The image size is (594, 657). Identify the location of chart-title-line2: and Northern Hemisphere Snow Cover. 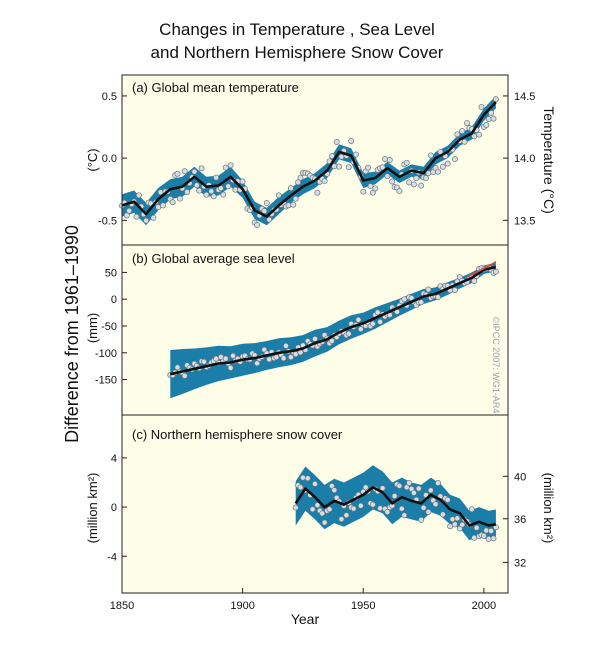
(297, 52).